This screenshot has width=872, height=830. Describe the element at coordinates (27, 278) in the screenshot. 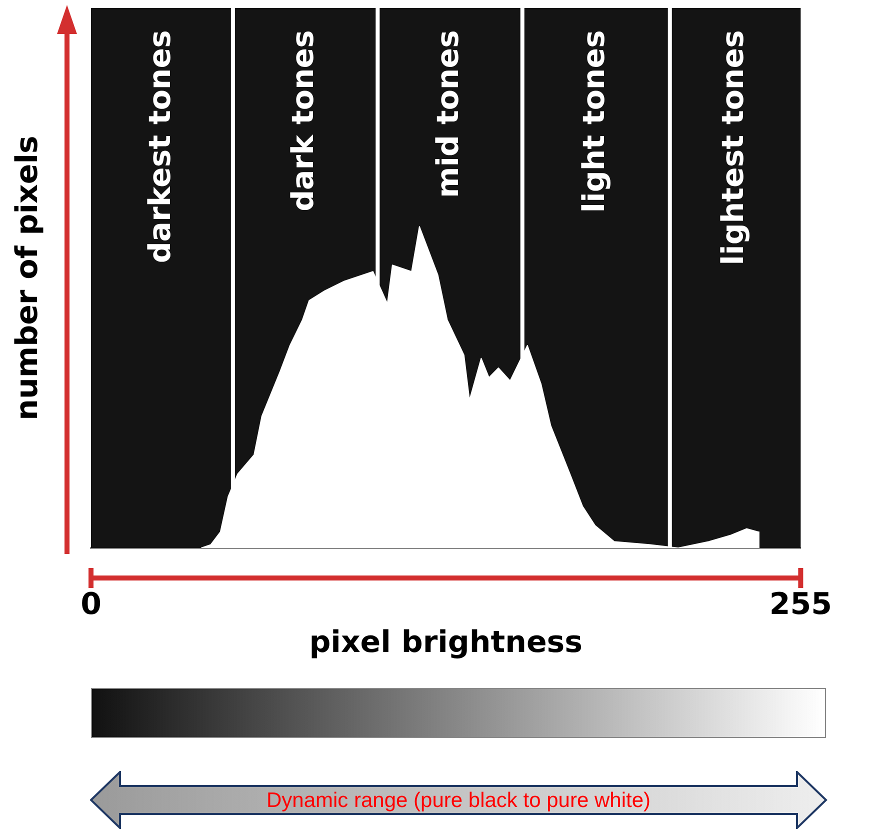

I see `y-axis-title: number of pixels` at that location.